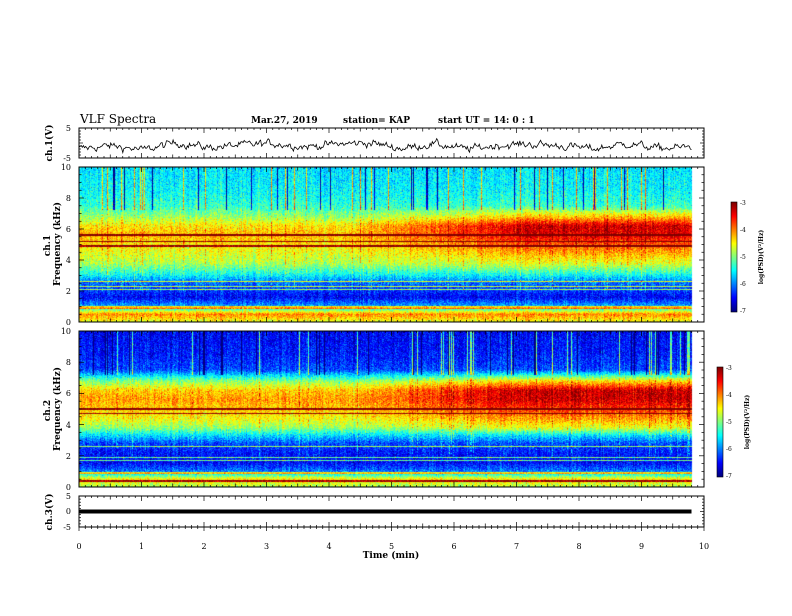 The width and height of the screenshot is (792, 616). What do you see at coordinates (578, 546) in the screenshot?
I see `xtick-8: 8` at bounding box center [578, 546].